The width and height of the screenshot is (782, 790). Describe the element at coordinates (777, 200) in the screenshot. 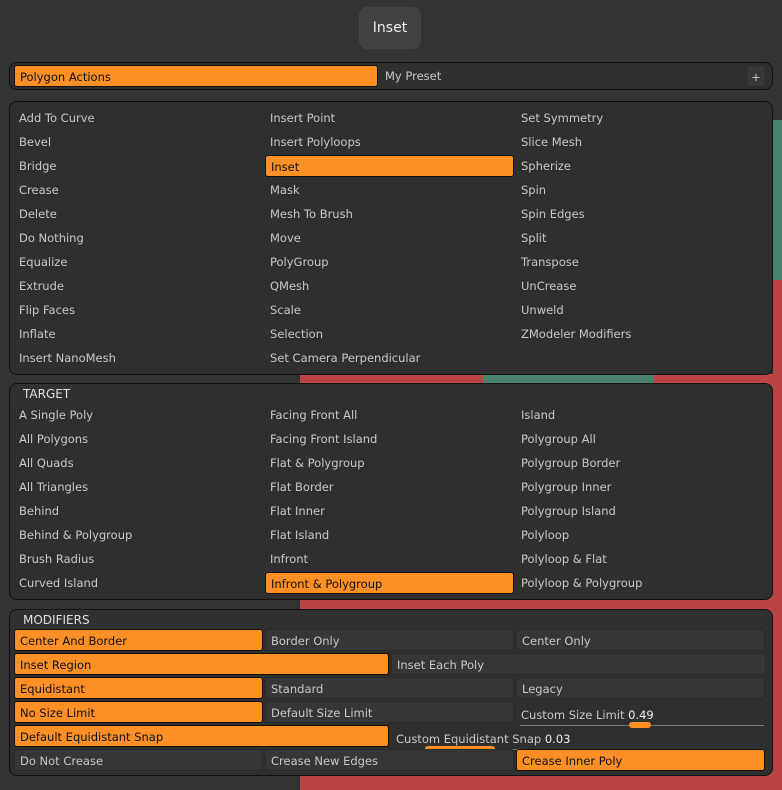

I see `viewport-edge-green` at that location.